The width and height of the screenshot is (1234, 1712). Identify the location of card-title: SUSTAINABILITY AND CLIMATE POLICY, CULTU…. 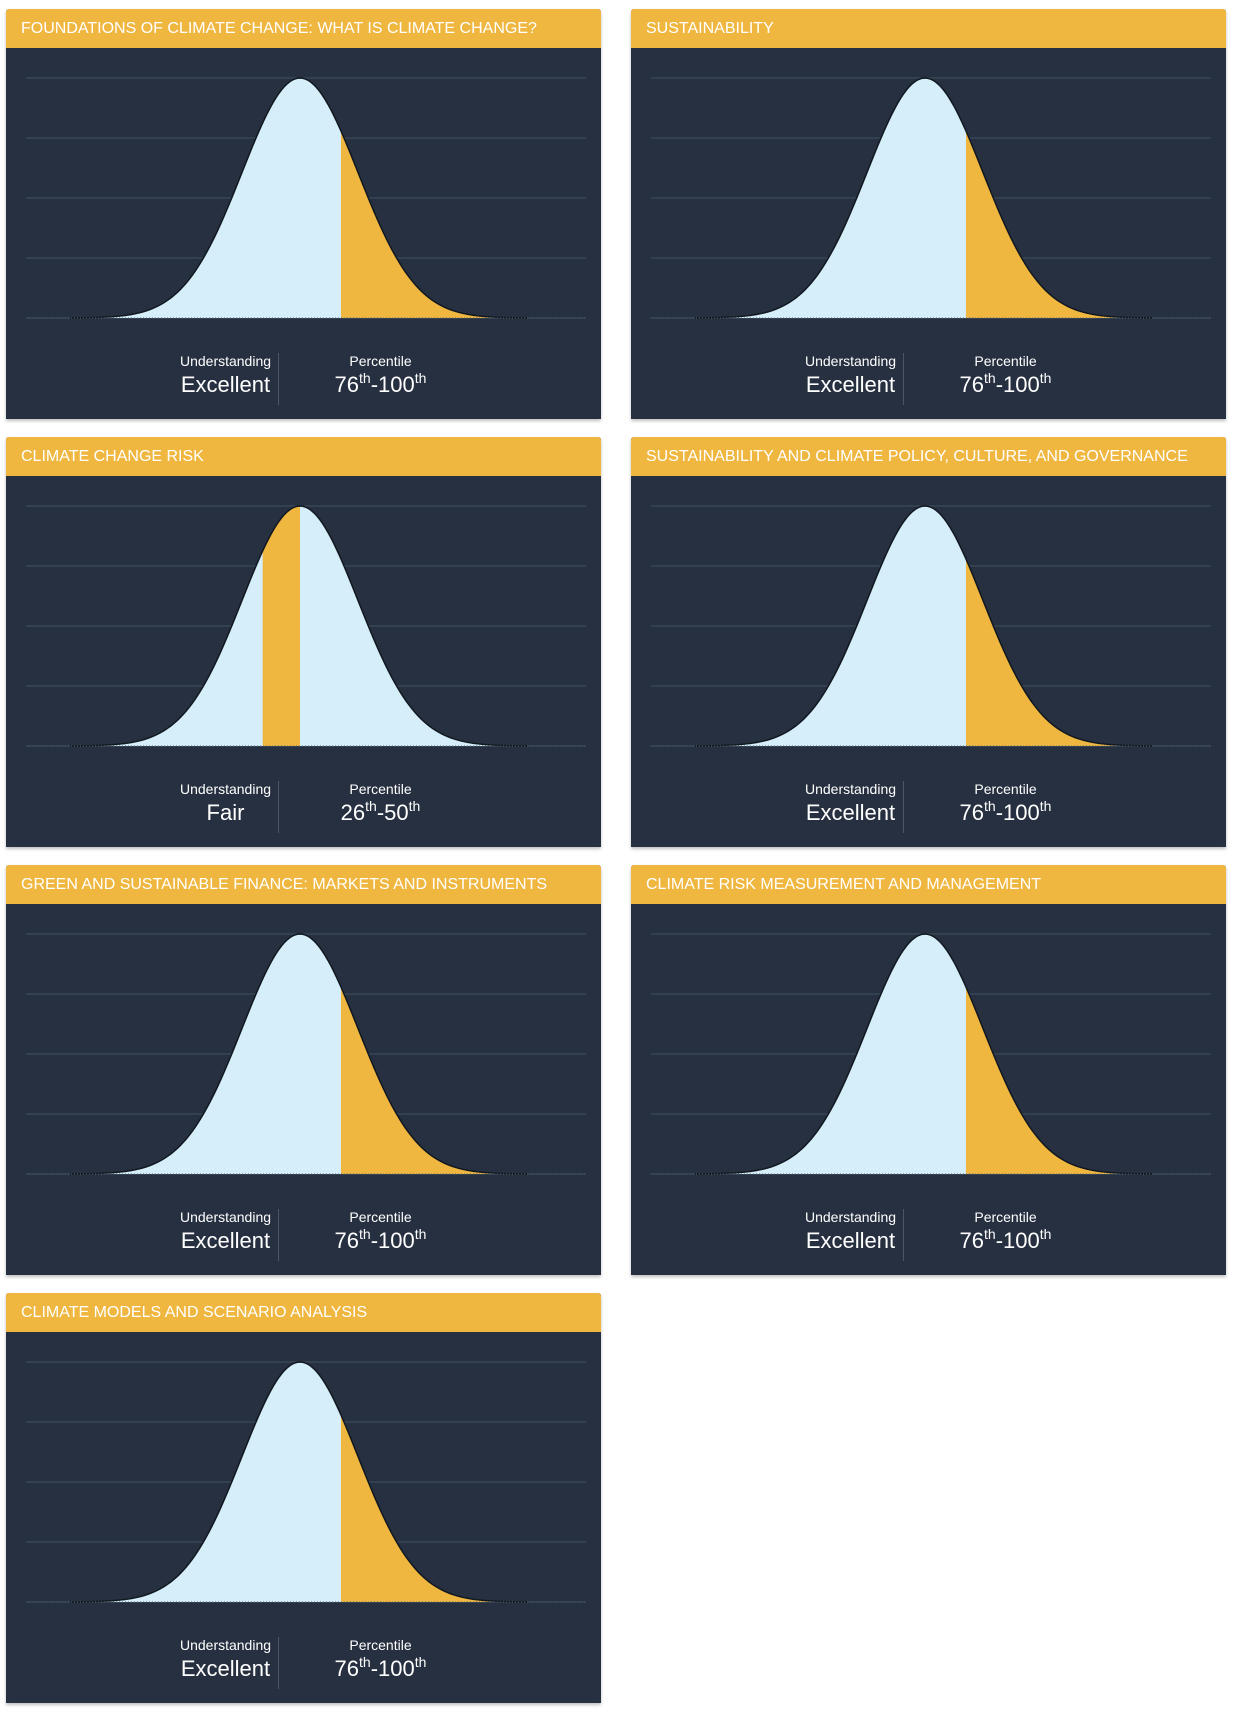
(928, 456).